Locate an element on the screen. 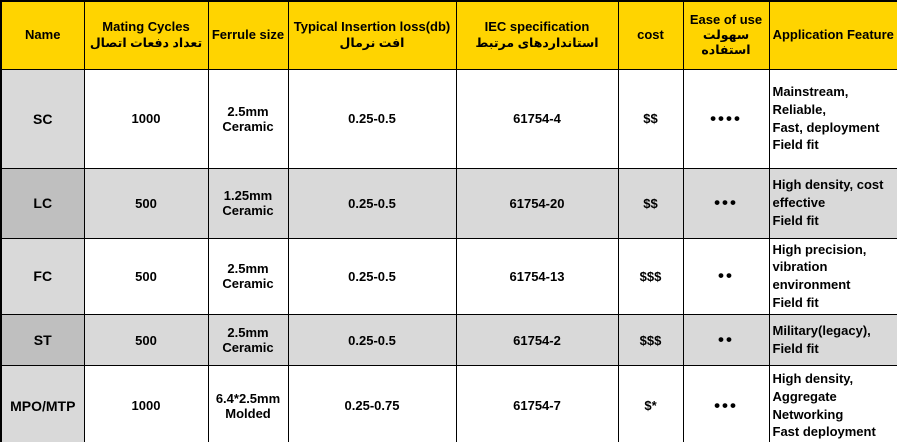 The width and height of the screenshot is (897, 442). header-label-fa: استانداردهای مرتبط is located at coordinates (537, 42).